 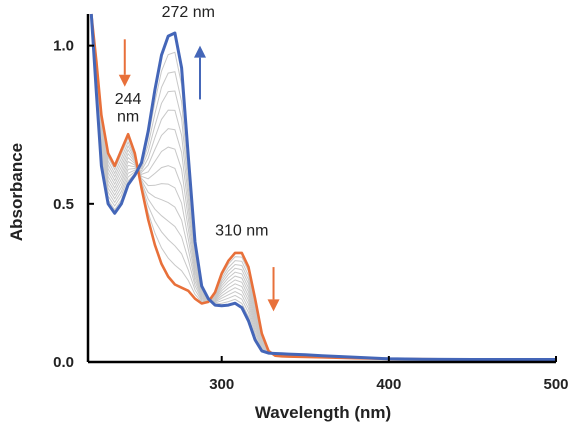 What do you see at coordinates (63, 204) in the screenshot?
I see `y-tick-label: 0.5` at bounding box center [63, 204].